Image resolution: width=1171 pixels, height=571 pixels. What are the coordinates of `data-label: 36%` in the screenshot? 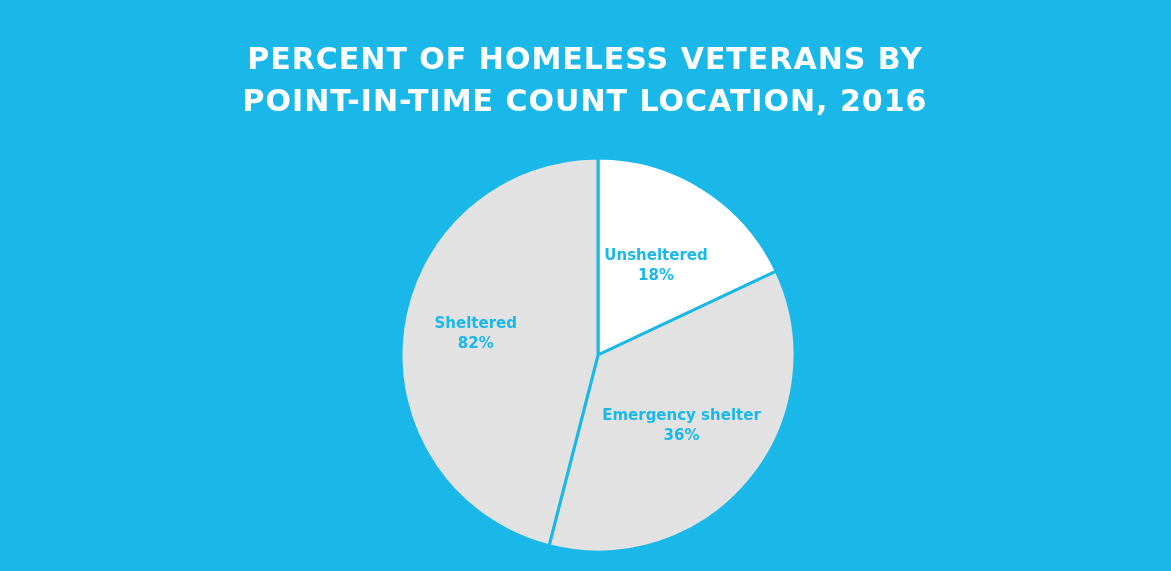 It's located at (681, 435).